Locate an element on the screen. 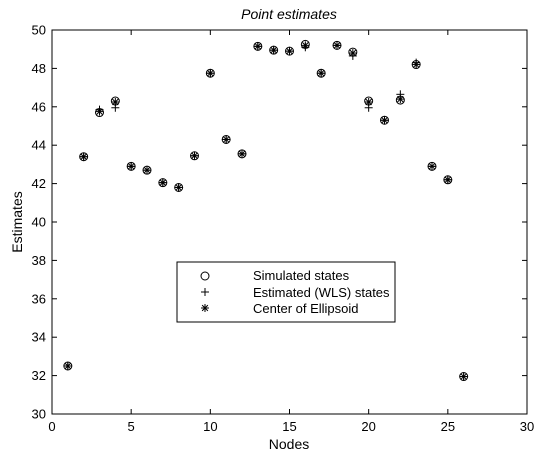  x-tick-label: 5 is located at coordinates (131, 426).